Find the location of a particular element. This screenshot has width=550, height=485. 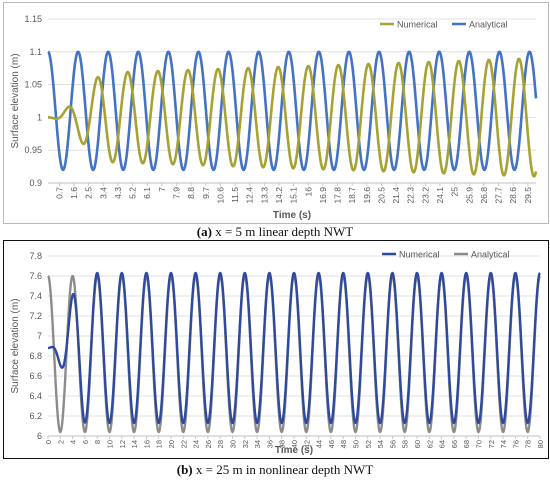

x-tick-label-a-5: 5.2 is located at coordinates (133, 193).